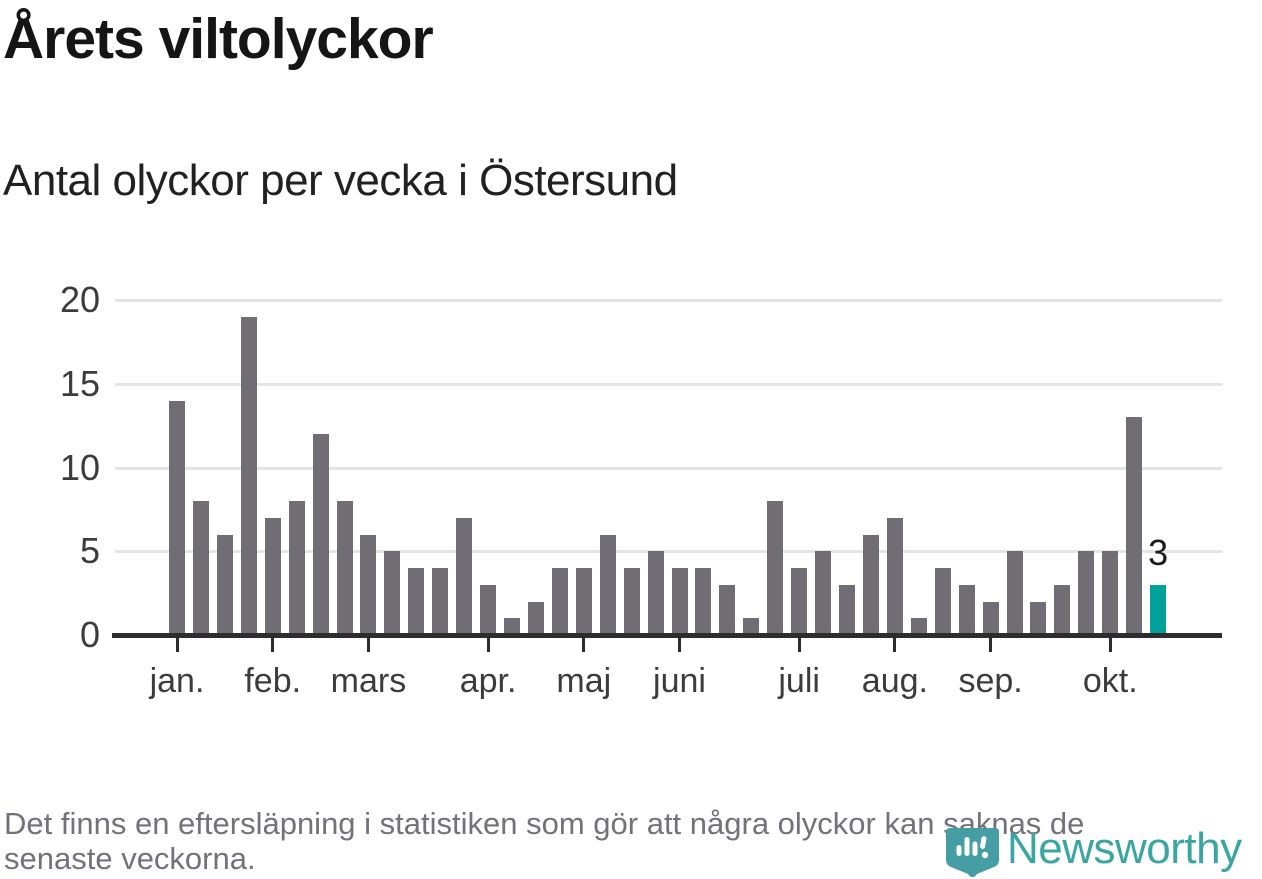  Describe the element at coordinates (667, 635) in the screenshot. I see `x-axis-line` at that location.